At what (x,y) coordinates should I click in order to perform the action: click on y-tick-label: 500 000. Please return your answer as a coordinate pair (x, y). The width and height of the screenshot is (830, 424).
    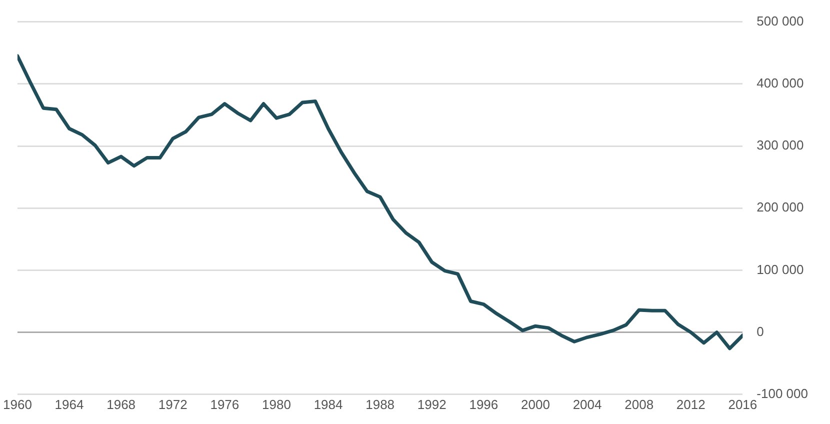
    Looking at the image, I should click on (780, 20).